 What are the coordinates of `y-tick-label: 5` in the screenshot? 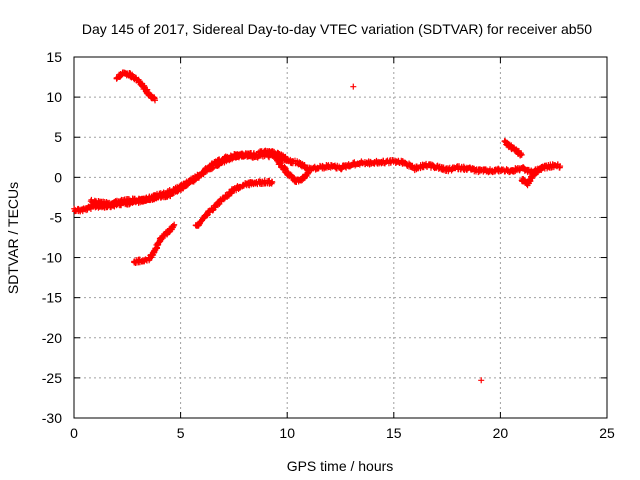 It's located at (58, 137).